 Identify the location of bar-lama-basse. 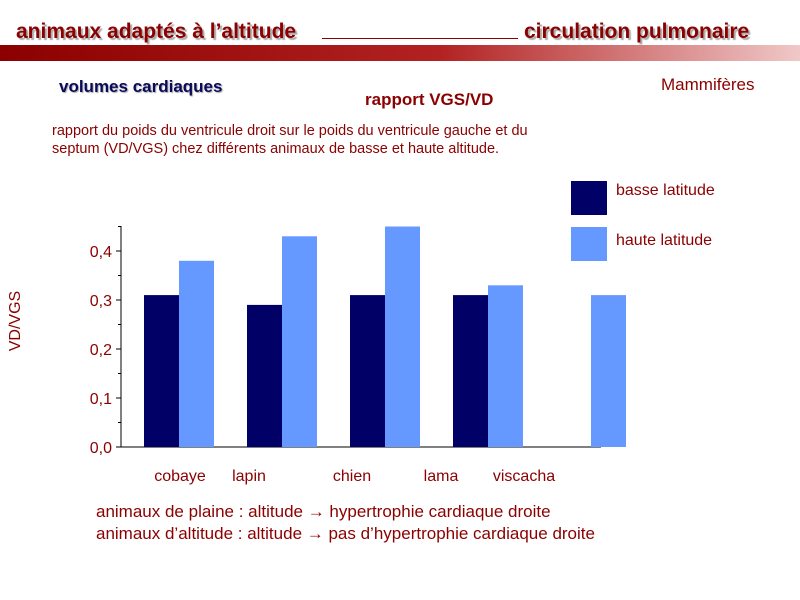
(470, 371).